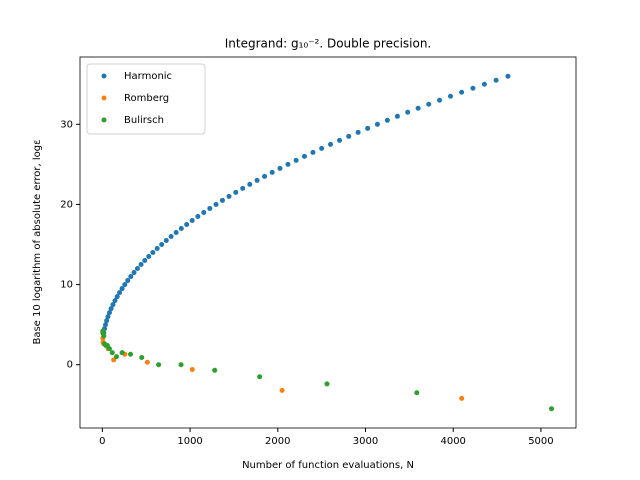 This screenshot has height=480, width=640. What do you see at coordinates (328, 44) in the screenshot?
I see `chart-title: Integrand: g₁₀⁻². Double precision.` at bounding box center [328, 44].